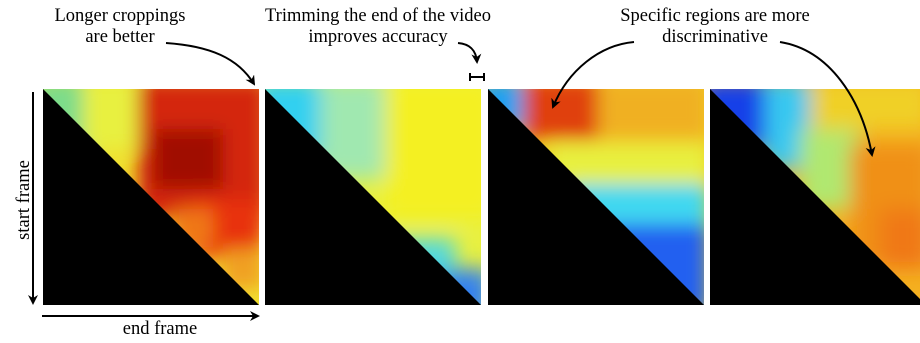 The width and height of the screenshot is (920, 343). Describe the element at coordinates (120, 16) in the screenshot. I see `annotation-longer-line-1: Longer croppings` at that location.